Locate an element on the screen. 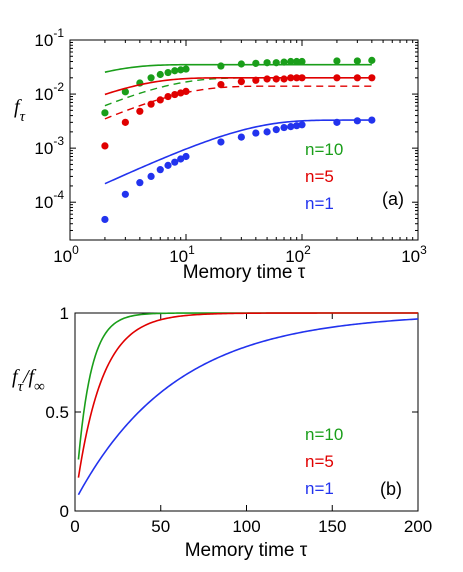  y-tick-label: 10⁻² is located at coordinates (49, 92).